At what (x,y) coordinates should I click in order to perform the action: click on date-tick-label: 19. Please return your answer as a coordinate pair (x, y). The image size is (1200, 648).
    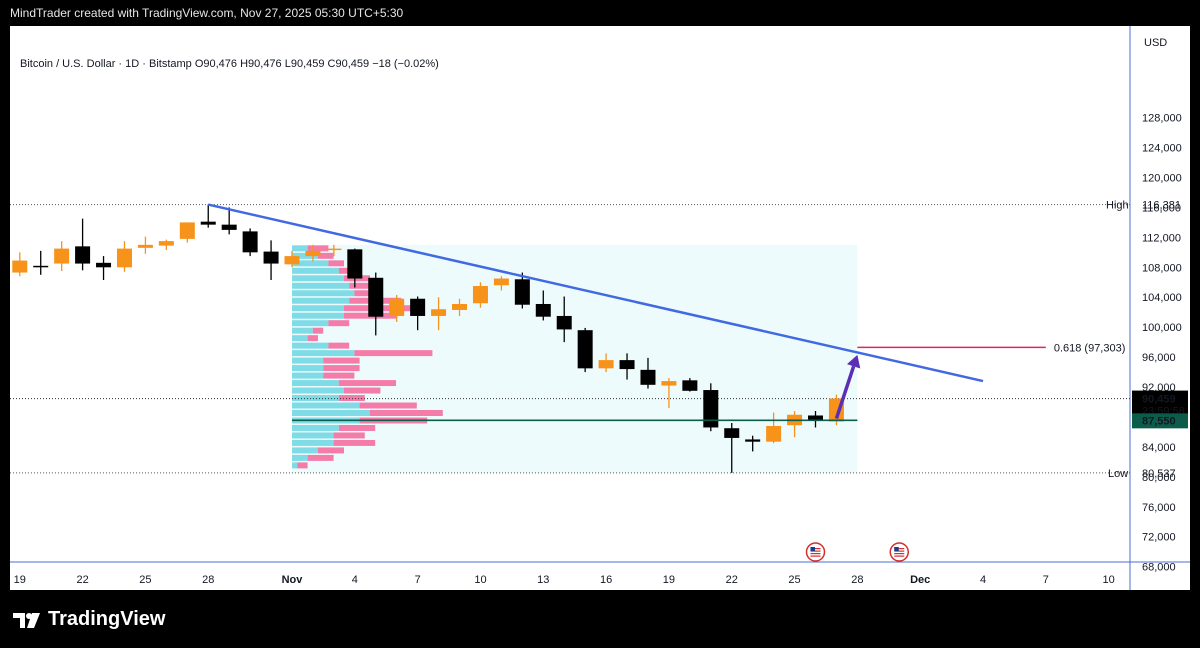
    Looking at the image, I should click on (669, 580).